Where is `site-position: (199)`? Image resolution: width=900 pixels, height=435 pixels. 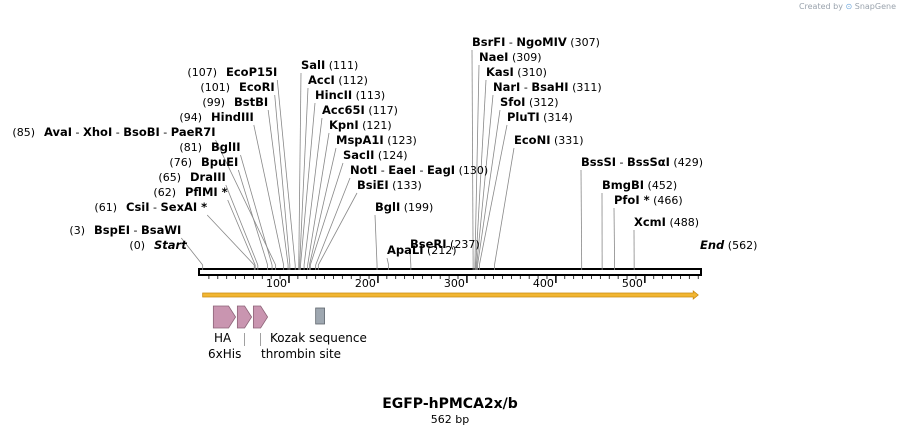
site-position: (199) is located at coordinates (416, 207).